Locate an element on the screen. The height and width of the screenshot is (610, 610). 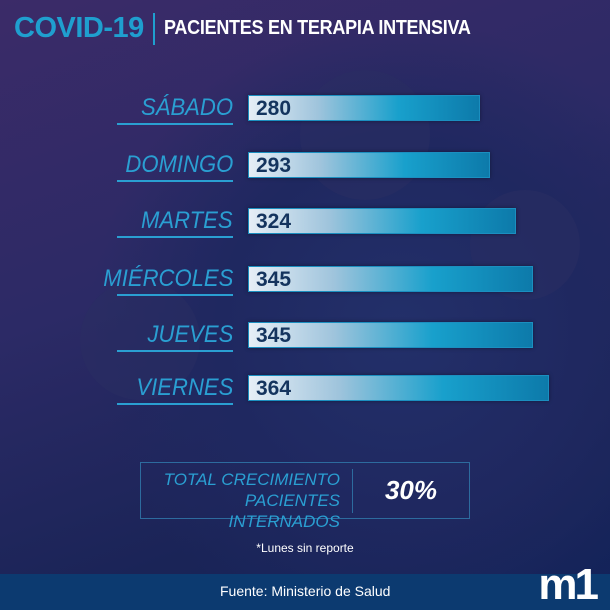
bar-row: MIÉRCOLES 345 is located at coordinates (305, 280).